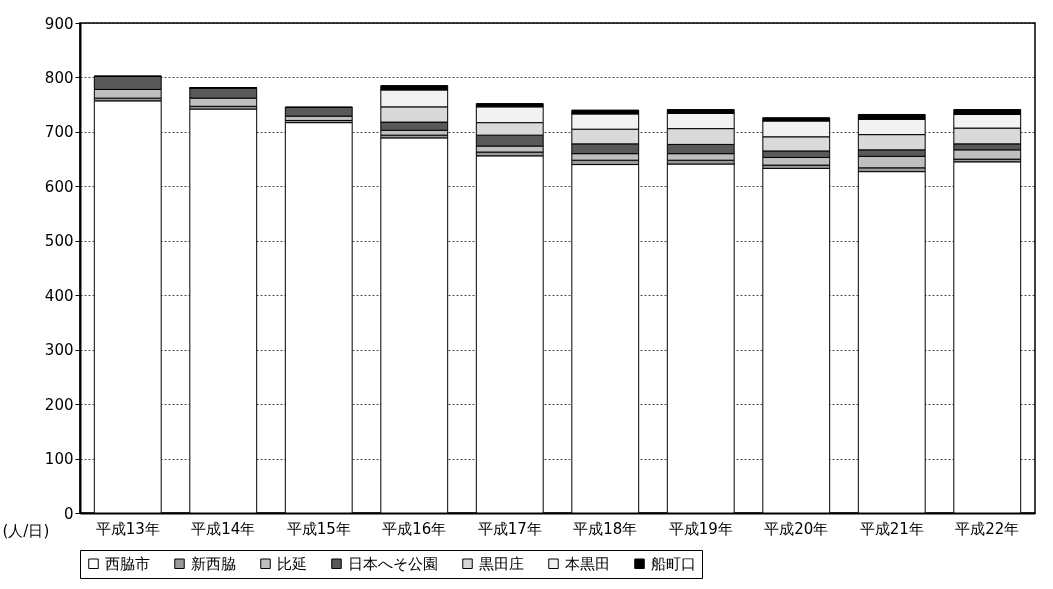 This screenshot has height=589, width=1053. What do you see at coordinates (393, 563) in the screenshot?
I see `legend-label: 日本へそ公園` at bounding box center [393, 563].